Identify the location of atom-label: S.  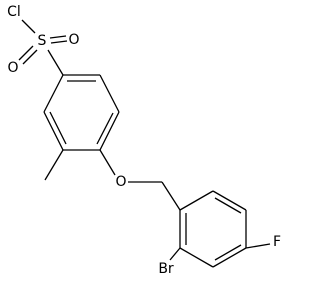
(42, 41).